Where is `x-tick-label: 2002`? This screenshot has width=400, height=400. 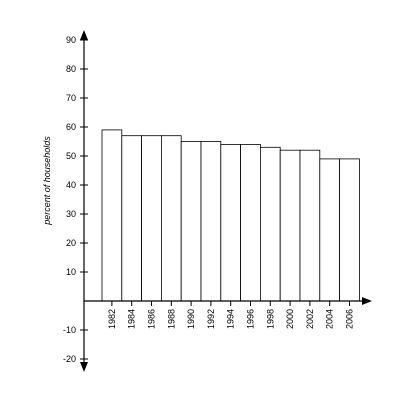 x-tick-label: 2002 is located at coordinates (310, 319).